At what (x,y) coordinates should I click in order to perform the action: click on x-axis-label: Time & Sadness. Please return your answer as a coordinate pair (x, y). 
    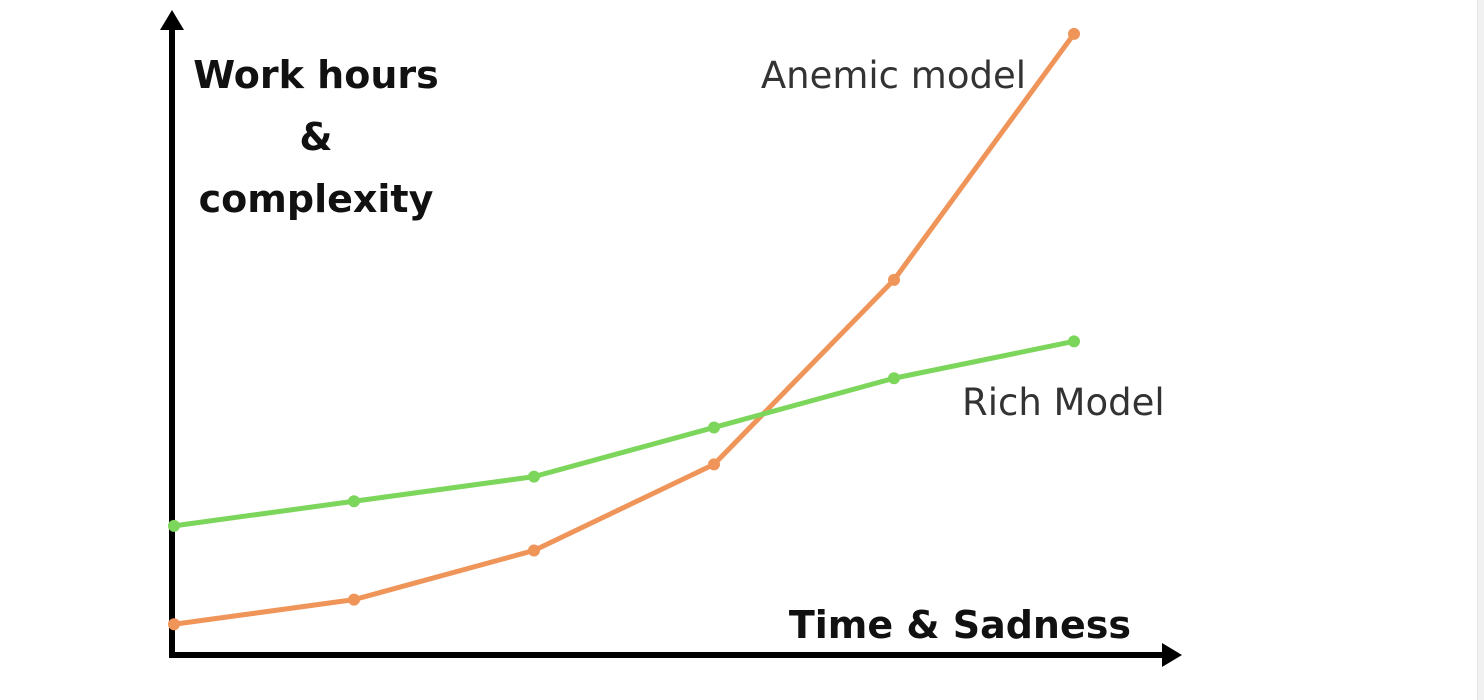
    Looking at the image, I should click on (960, 625).